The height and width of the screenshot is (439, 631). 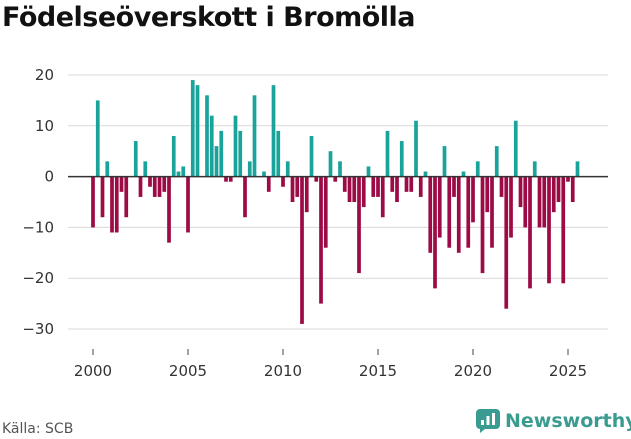 I want to click on source-label: Källa: SCB, so click(x=38, y=429).